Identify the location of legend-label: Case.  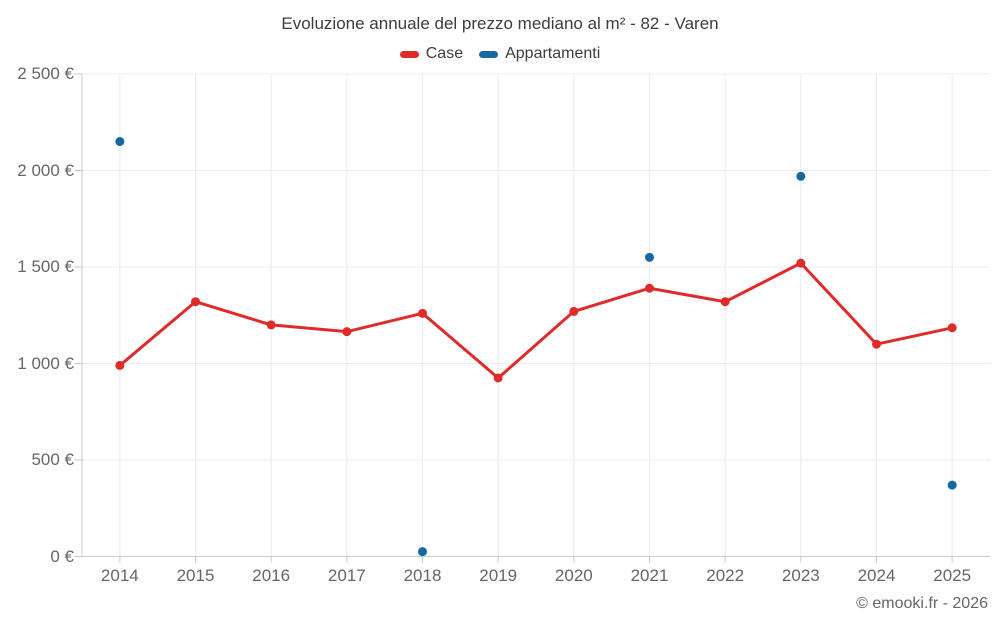
(444, 53).